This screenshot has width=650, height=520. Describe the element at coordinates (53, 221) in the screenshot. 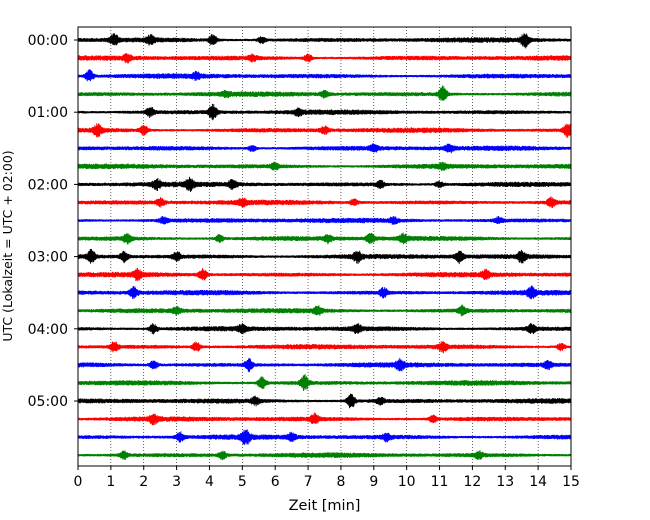

I see `y-axis-ticks: 00:00 01:00 02:00 03:00 04:00 05:00` at that location.